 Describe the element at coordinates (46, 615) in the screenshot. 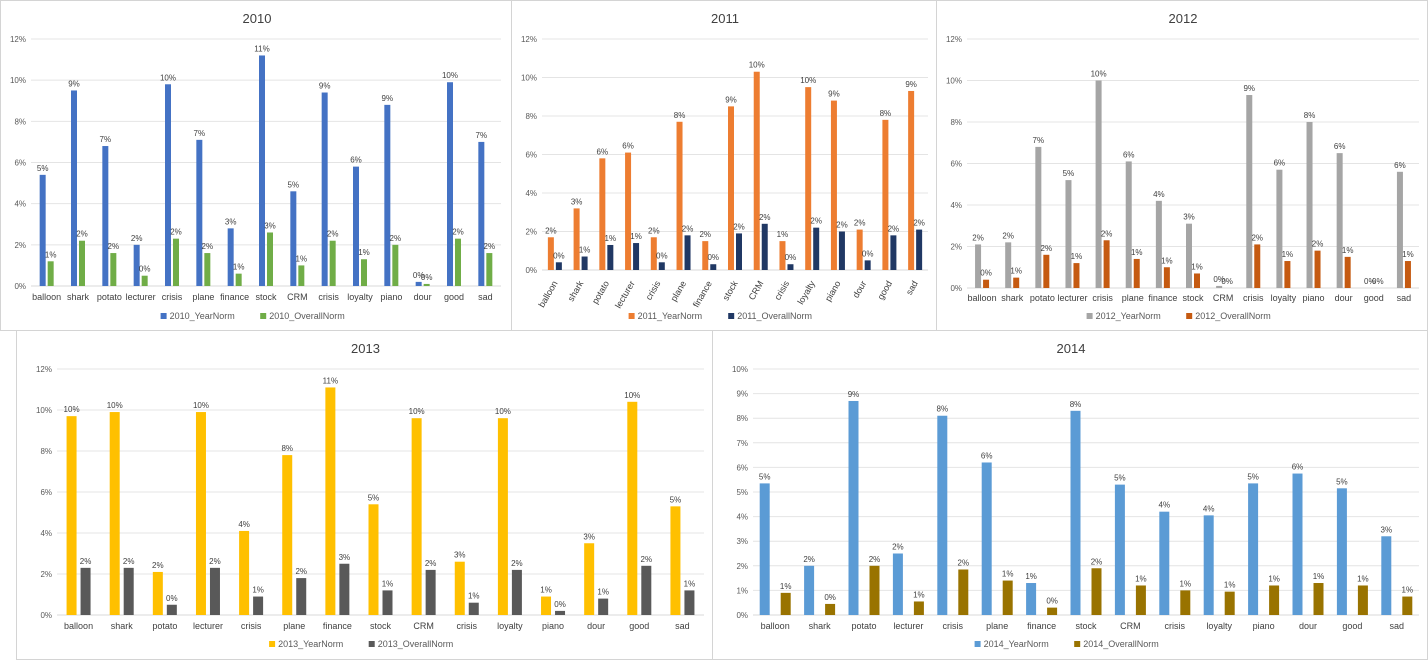

I see `chart-2013-ytick-label: 0%` at that location.